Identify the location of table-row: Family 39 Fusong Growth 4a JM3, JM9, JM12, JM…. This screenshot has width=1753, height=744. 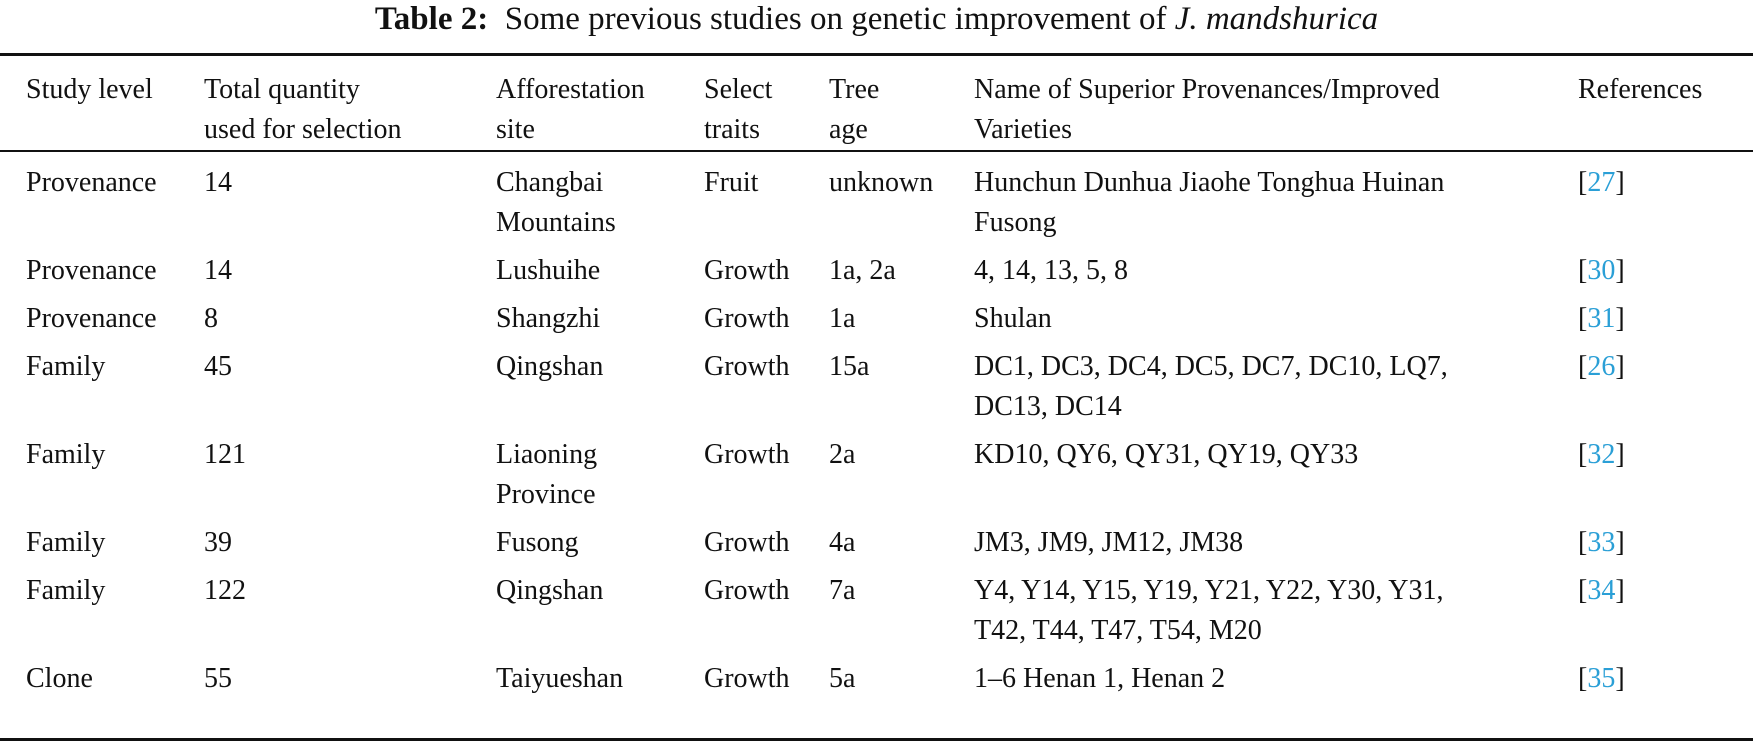
(876, 539).